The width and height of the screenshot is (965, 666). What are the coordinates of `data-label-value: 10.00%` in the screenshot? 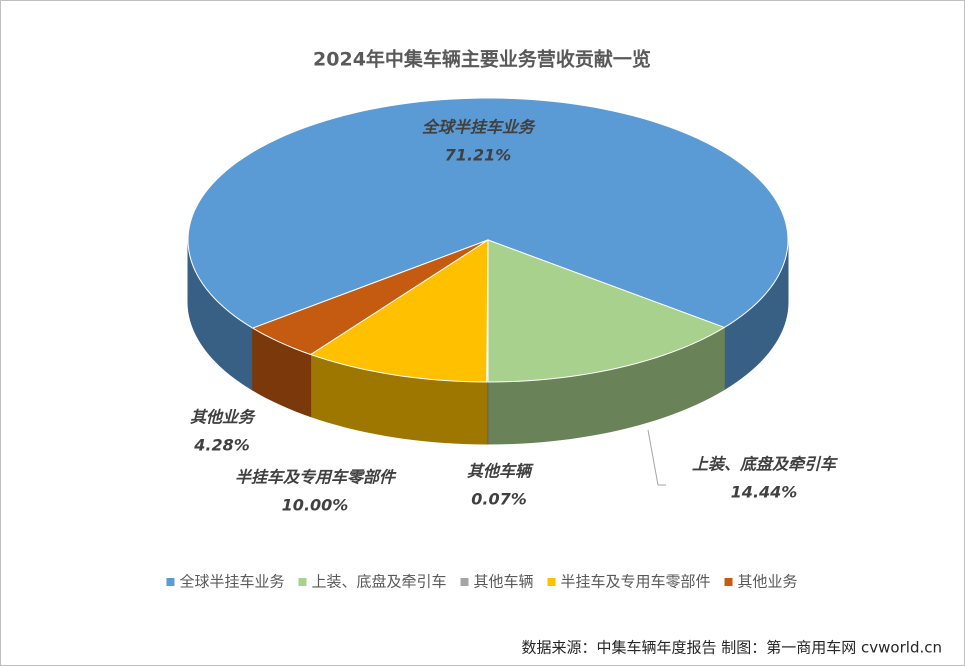 It's located at (315, 505).